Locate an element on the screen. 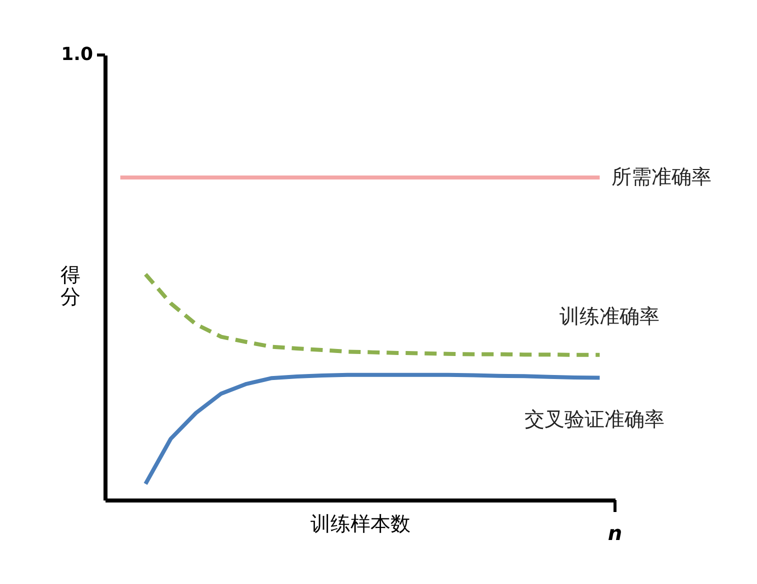 The image size is (757, 584). text: n is located at coordinates (615, 533).